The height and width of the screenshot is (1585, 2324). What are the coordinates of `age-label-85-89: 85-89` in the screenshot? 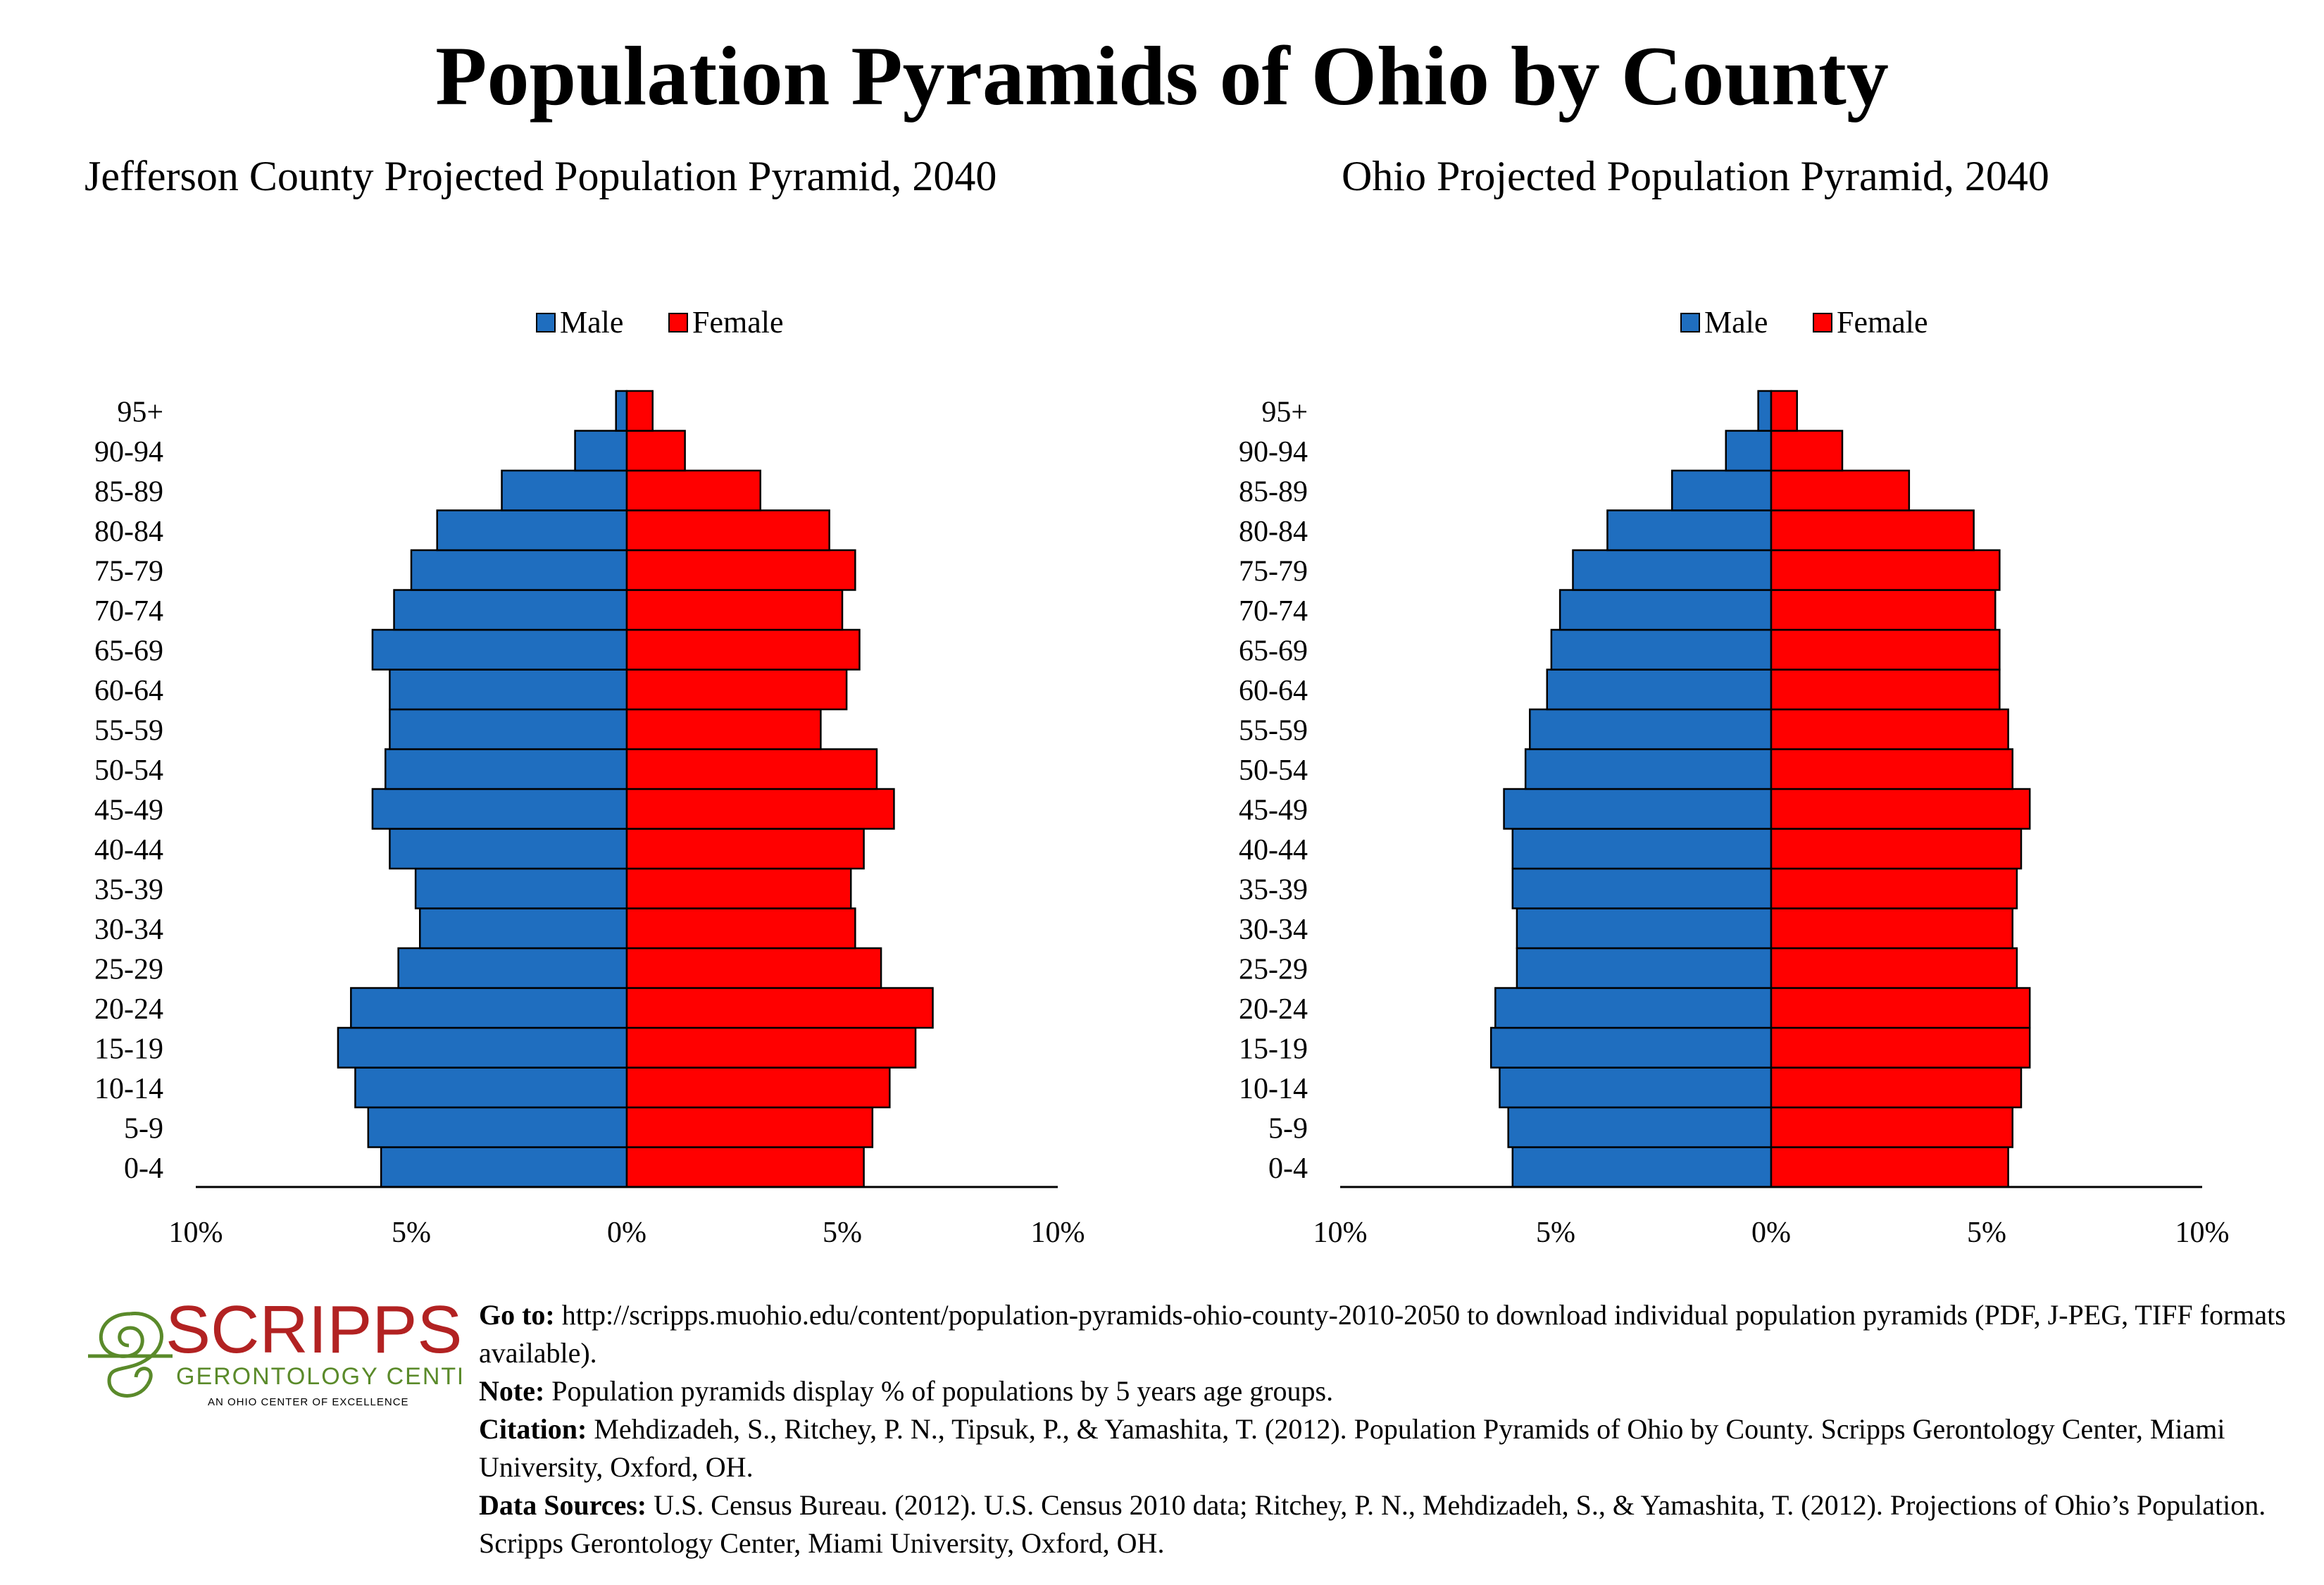 It's located at (1273, 492).